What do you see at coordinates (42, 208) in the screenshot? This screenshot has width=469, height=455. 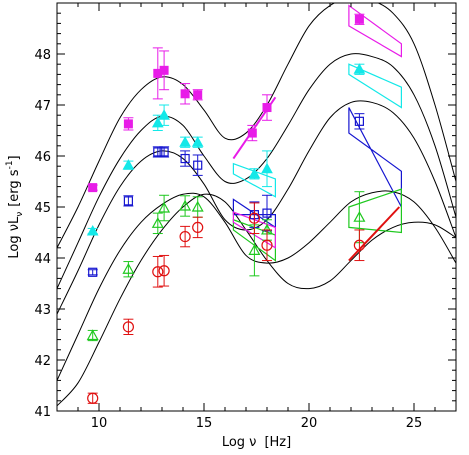 I see `y-tick-label: 45` at bounding box center [42, 208].